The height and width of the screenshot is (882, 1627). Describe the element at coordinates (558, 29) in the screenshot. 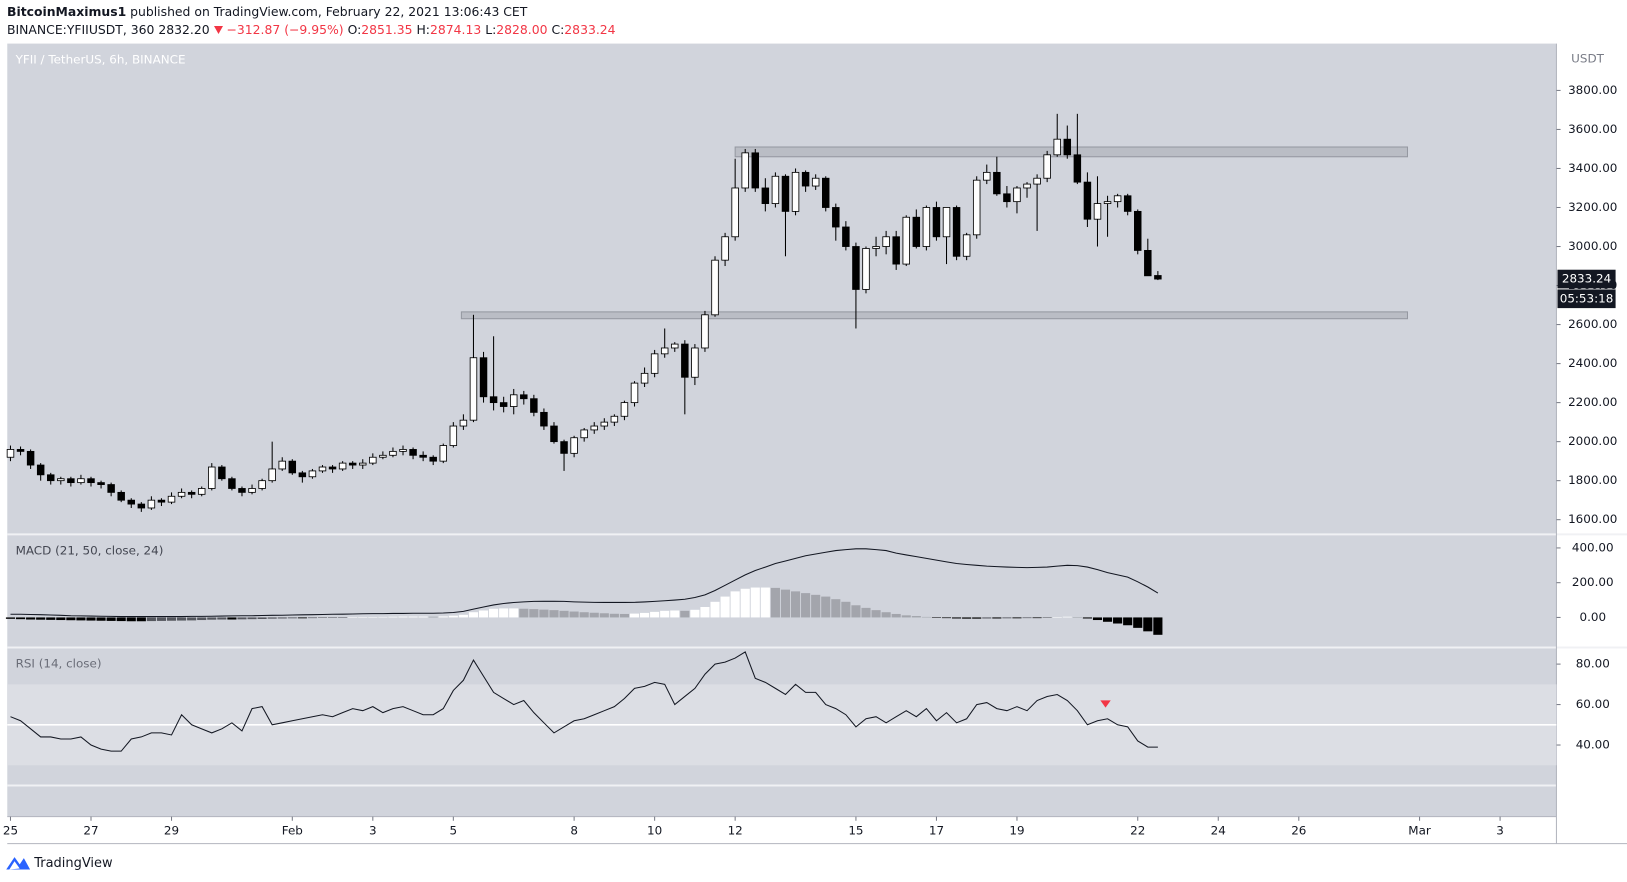

I see `ohlc-label: C:` at that location.